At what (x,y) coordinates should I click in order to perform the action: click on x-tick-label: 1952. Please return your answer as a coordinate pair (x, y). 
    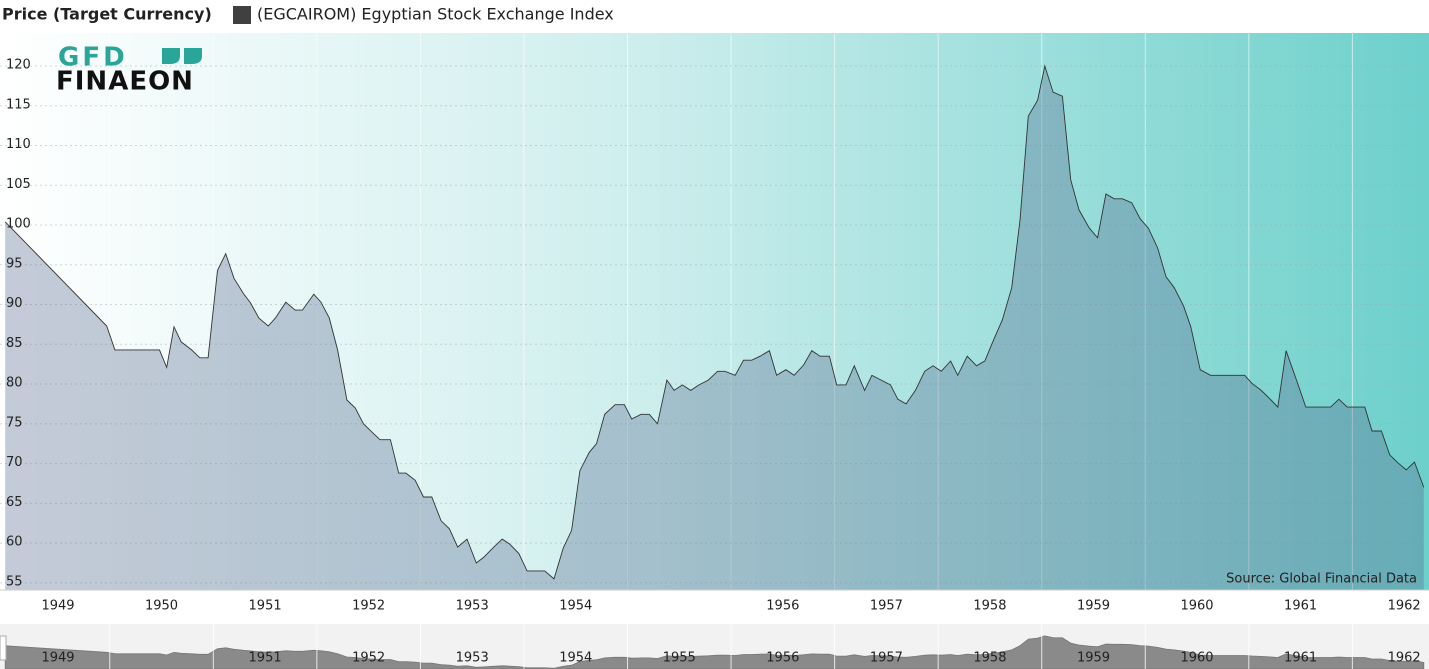
    Looking at the image, I should click on (368, 606).